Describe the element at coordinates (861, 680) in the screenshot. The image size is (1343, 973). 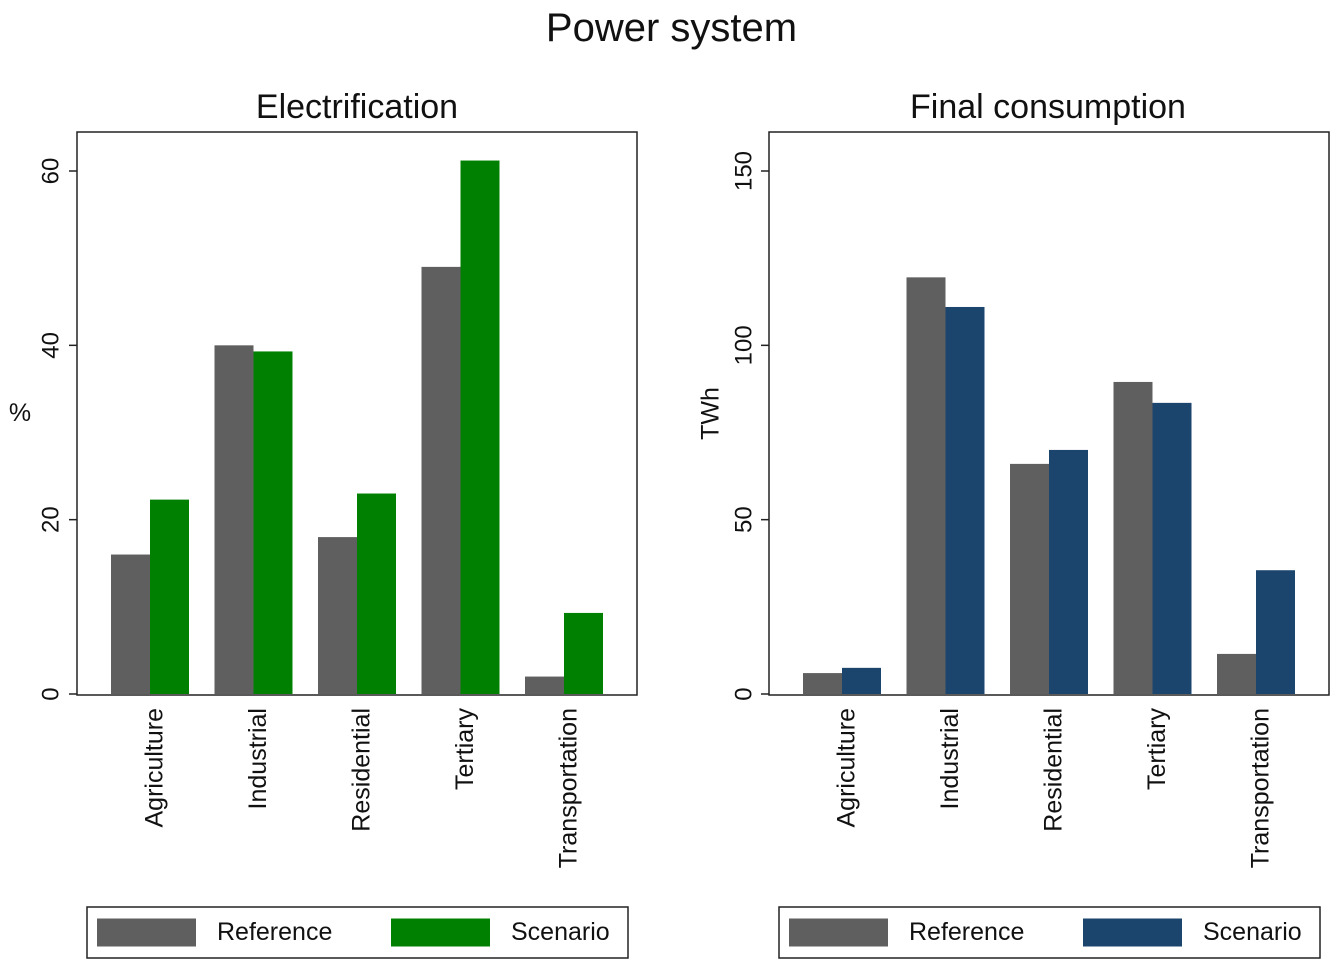
I see `final-consumption-bar-scenario-agriculture` at that location.